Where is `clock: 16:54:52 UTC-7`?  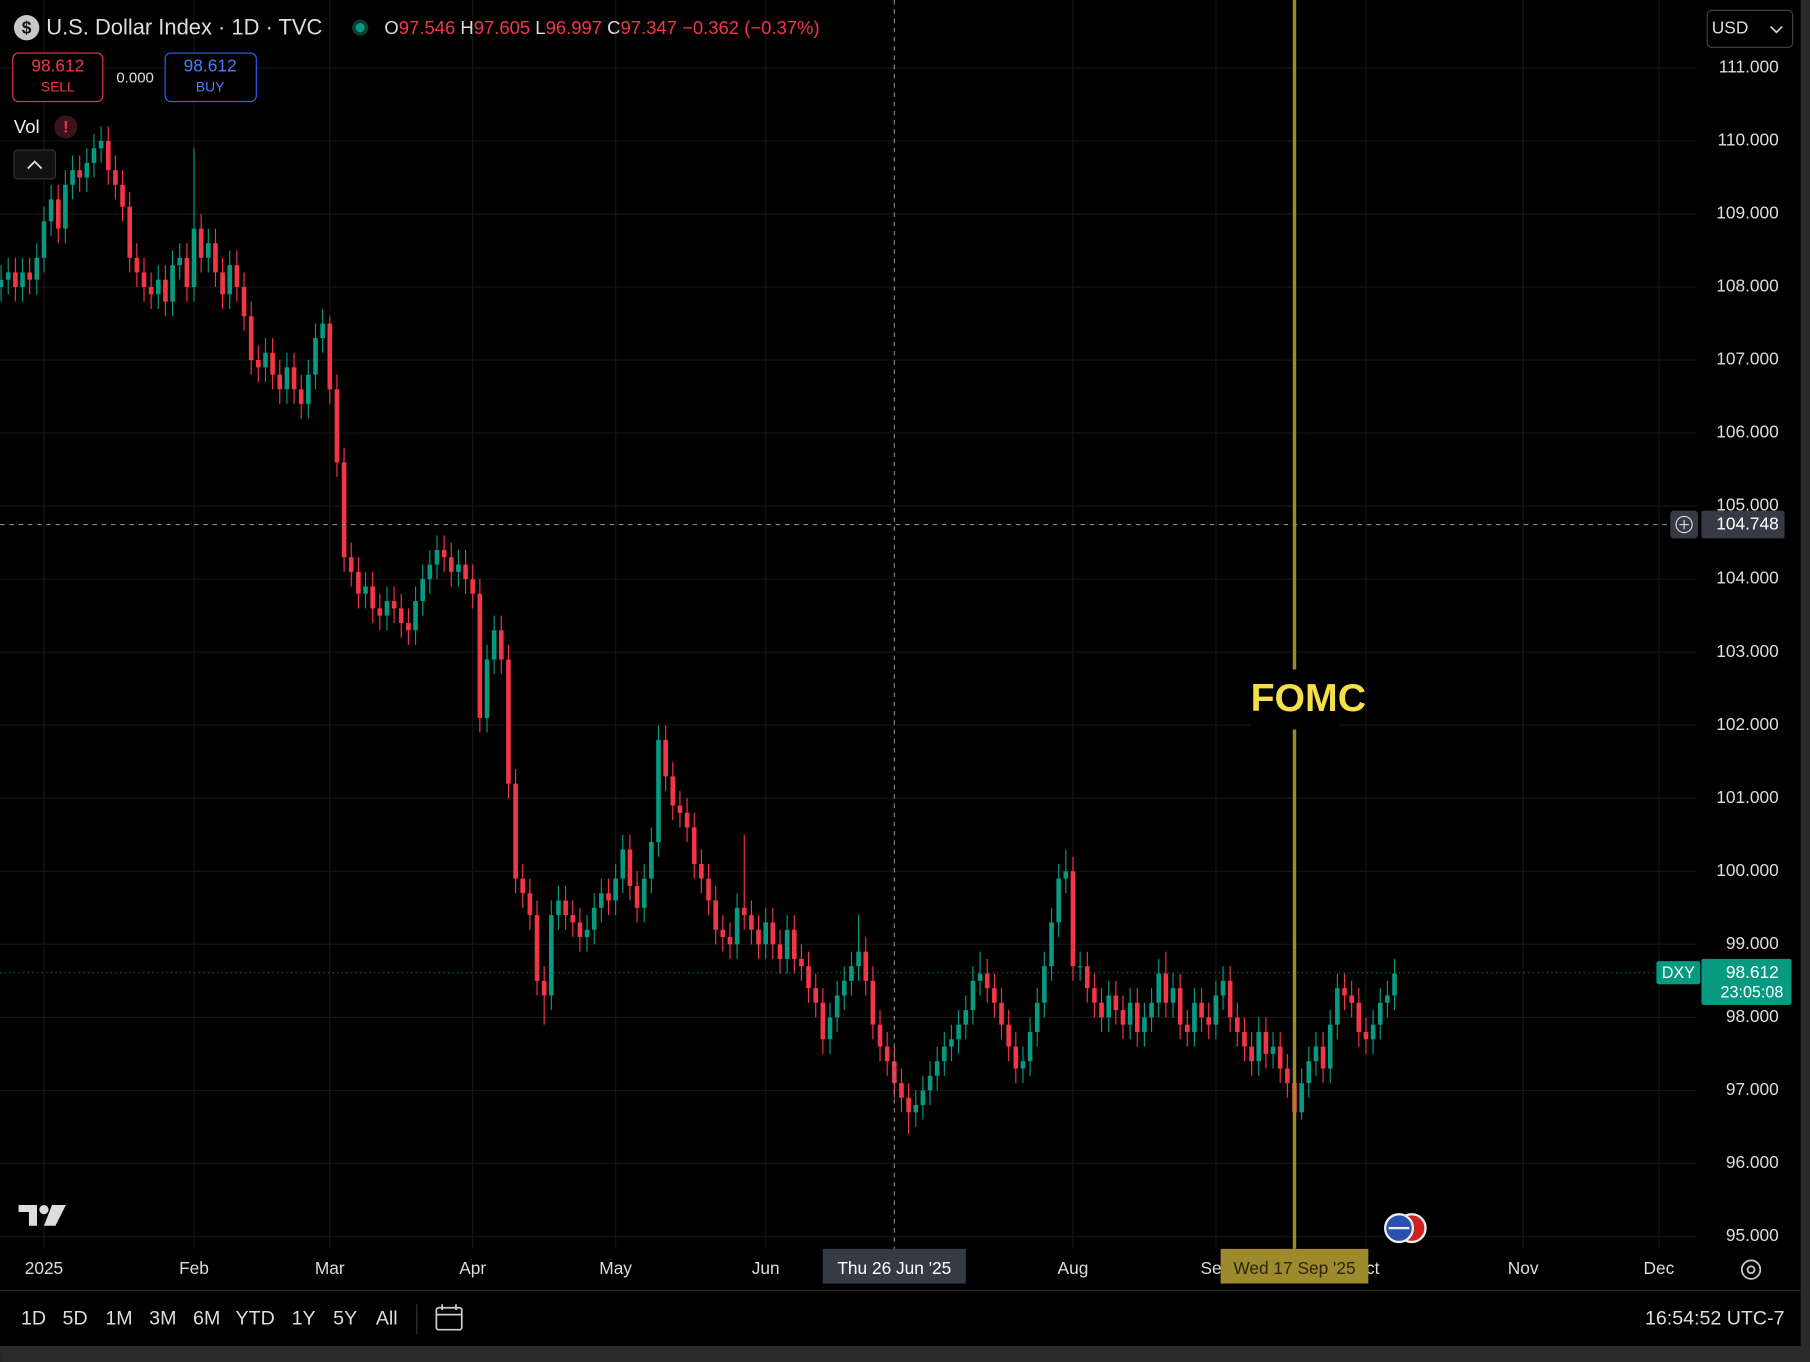
clock: 16:54:52 UTC-7 is located at coordinates (1715, 1318).